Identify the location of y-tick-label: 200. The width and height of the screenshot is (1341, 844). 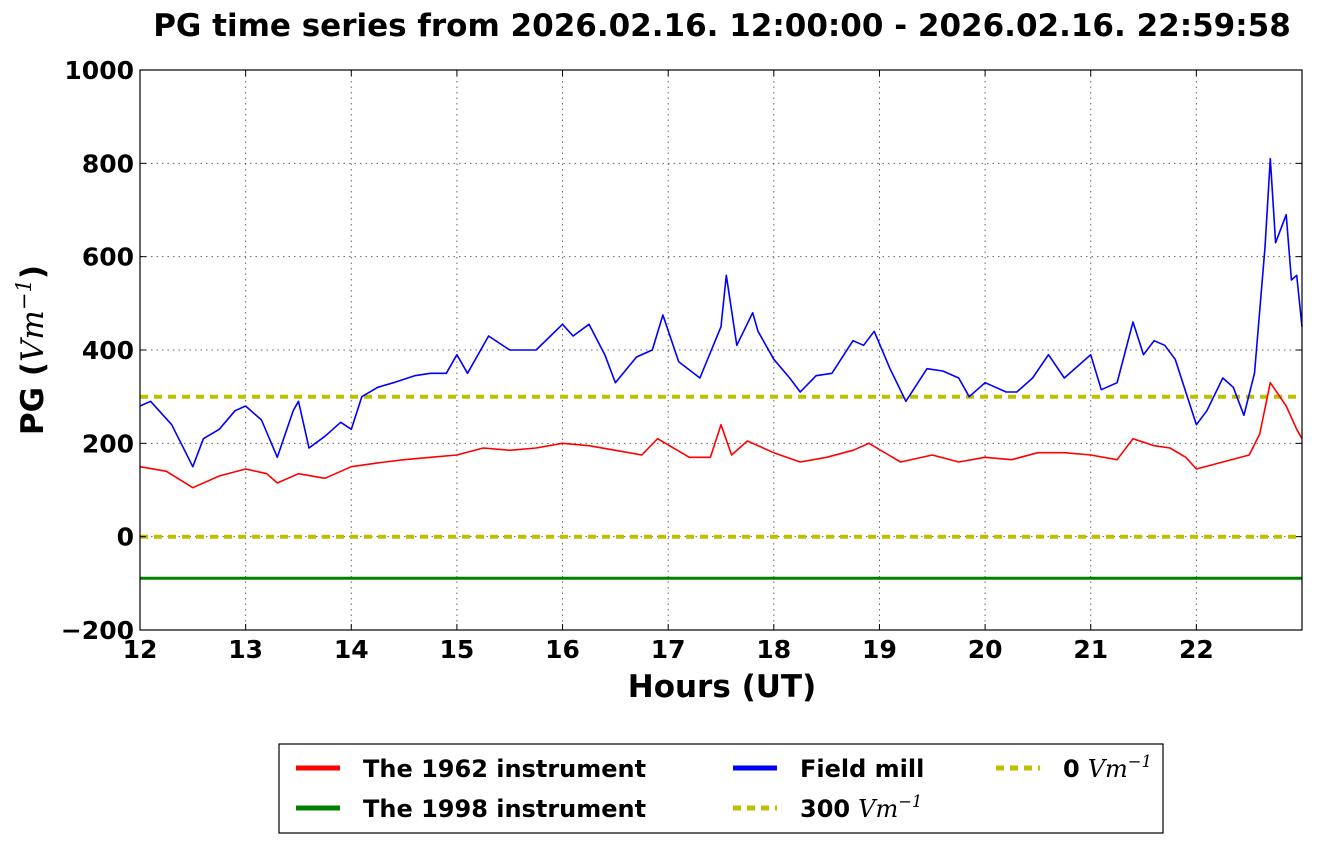
(108, 443).